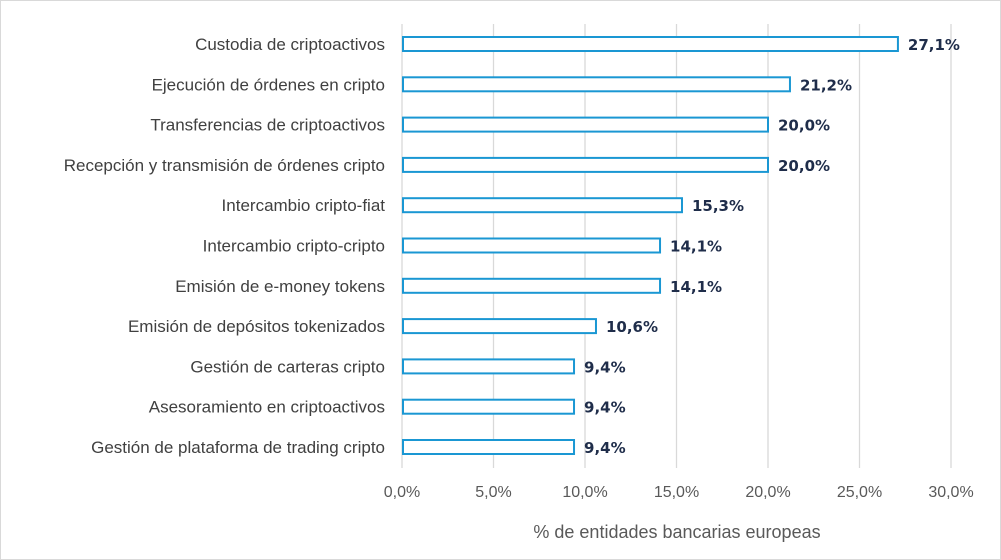 The height and width of the screenshot is (560, 1001). Describe the element at coordinates (280, 286) in the screenshot. I see `category-label: Emisión de e-money tokens` at that location.